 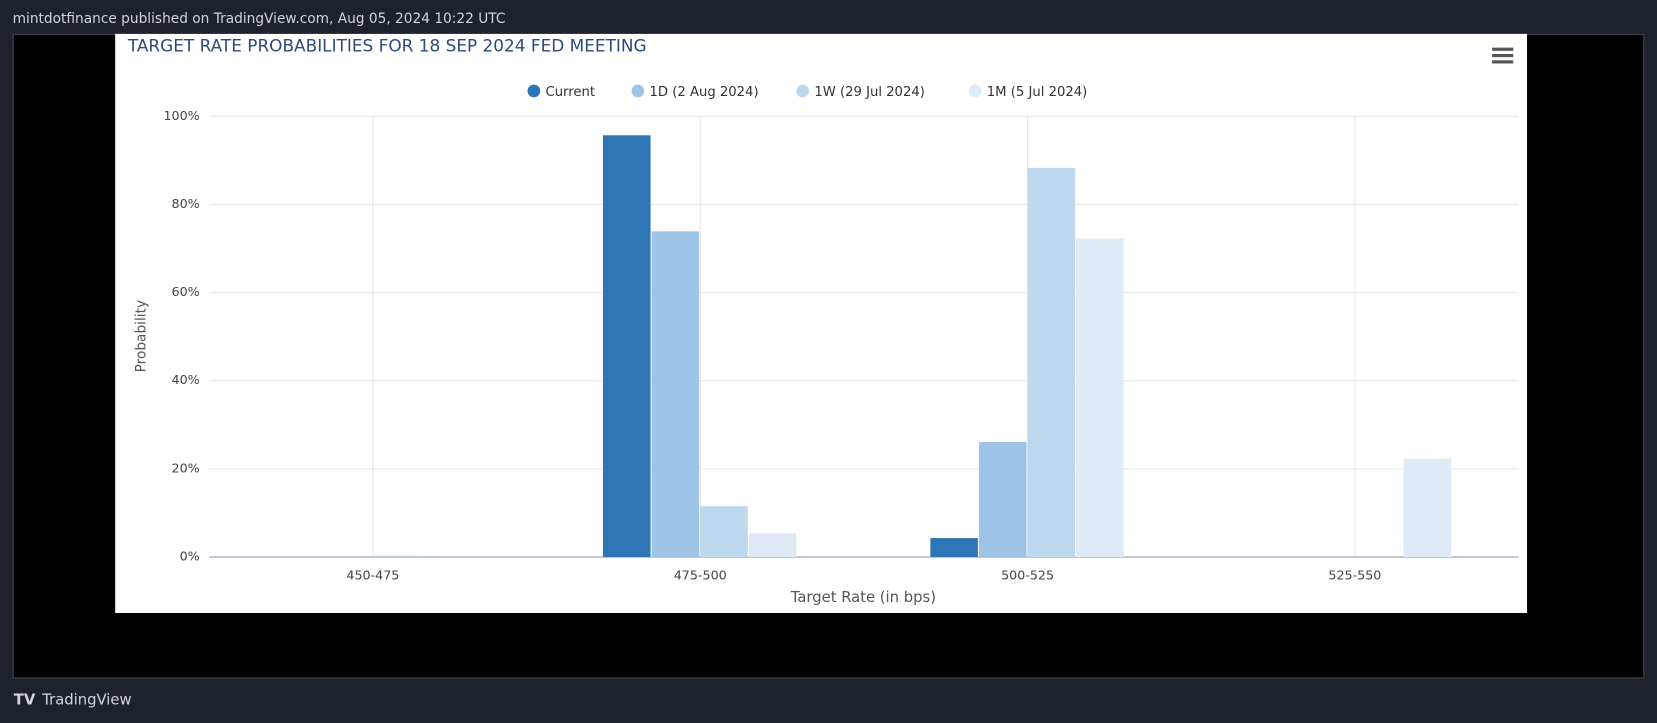 I want to click on legend-label: 1W (29 Jul 2024), so click(x=869, y=92).